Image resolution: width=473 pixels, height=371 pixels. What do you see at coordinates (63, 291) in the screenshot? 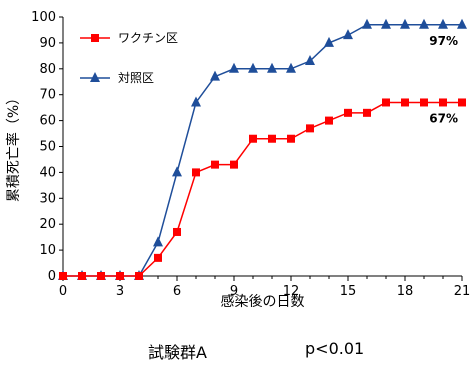
I see `x-tick-label: 0` at bounding box center [63, 291].